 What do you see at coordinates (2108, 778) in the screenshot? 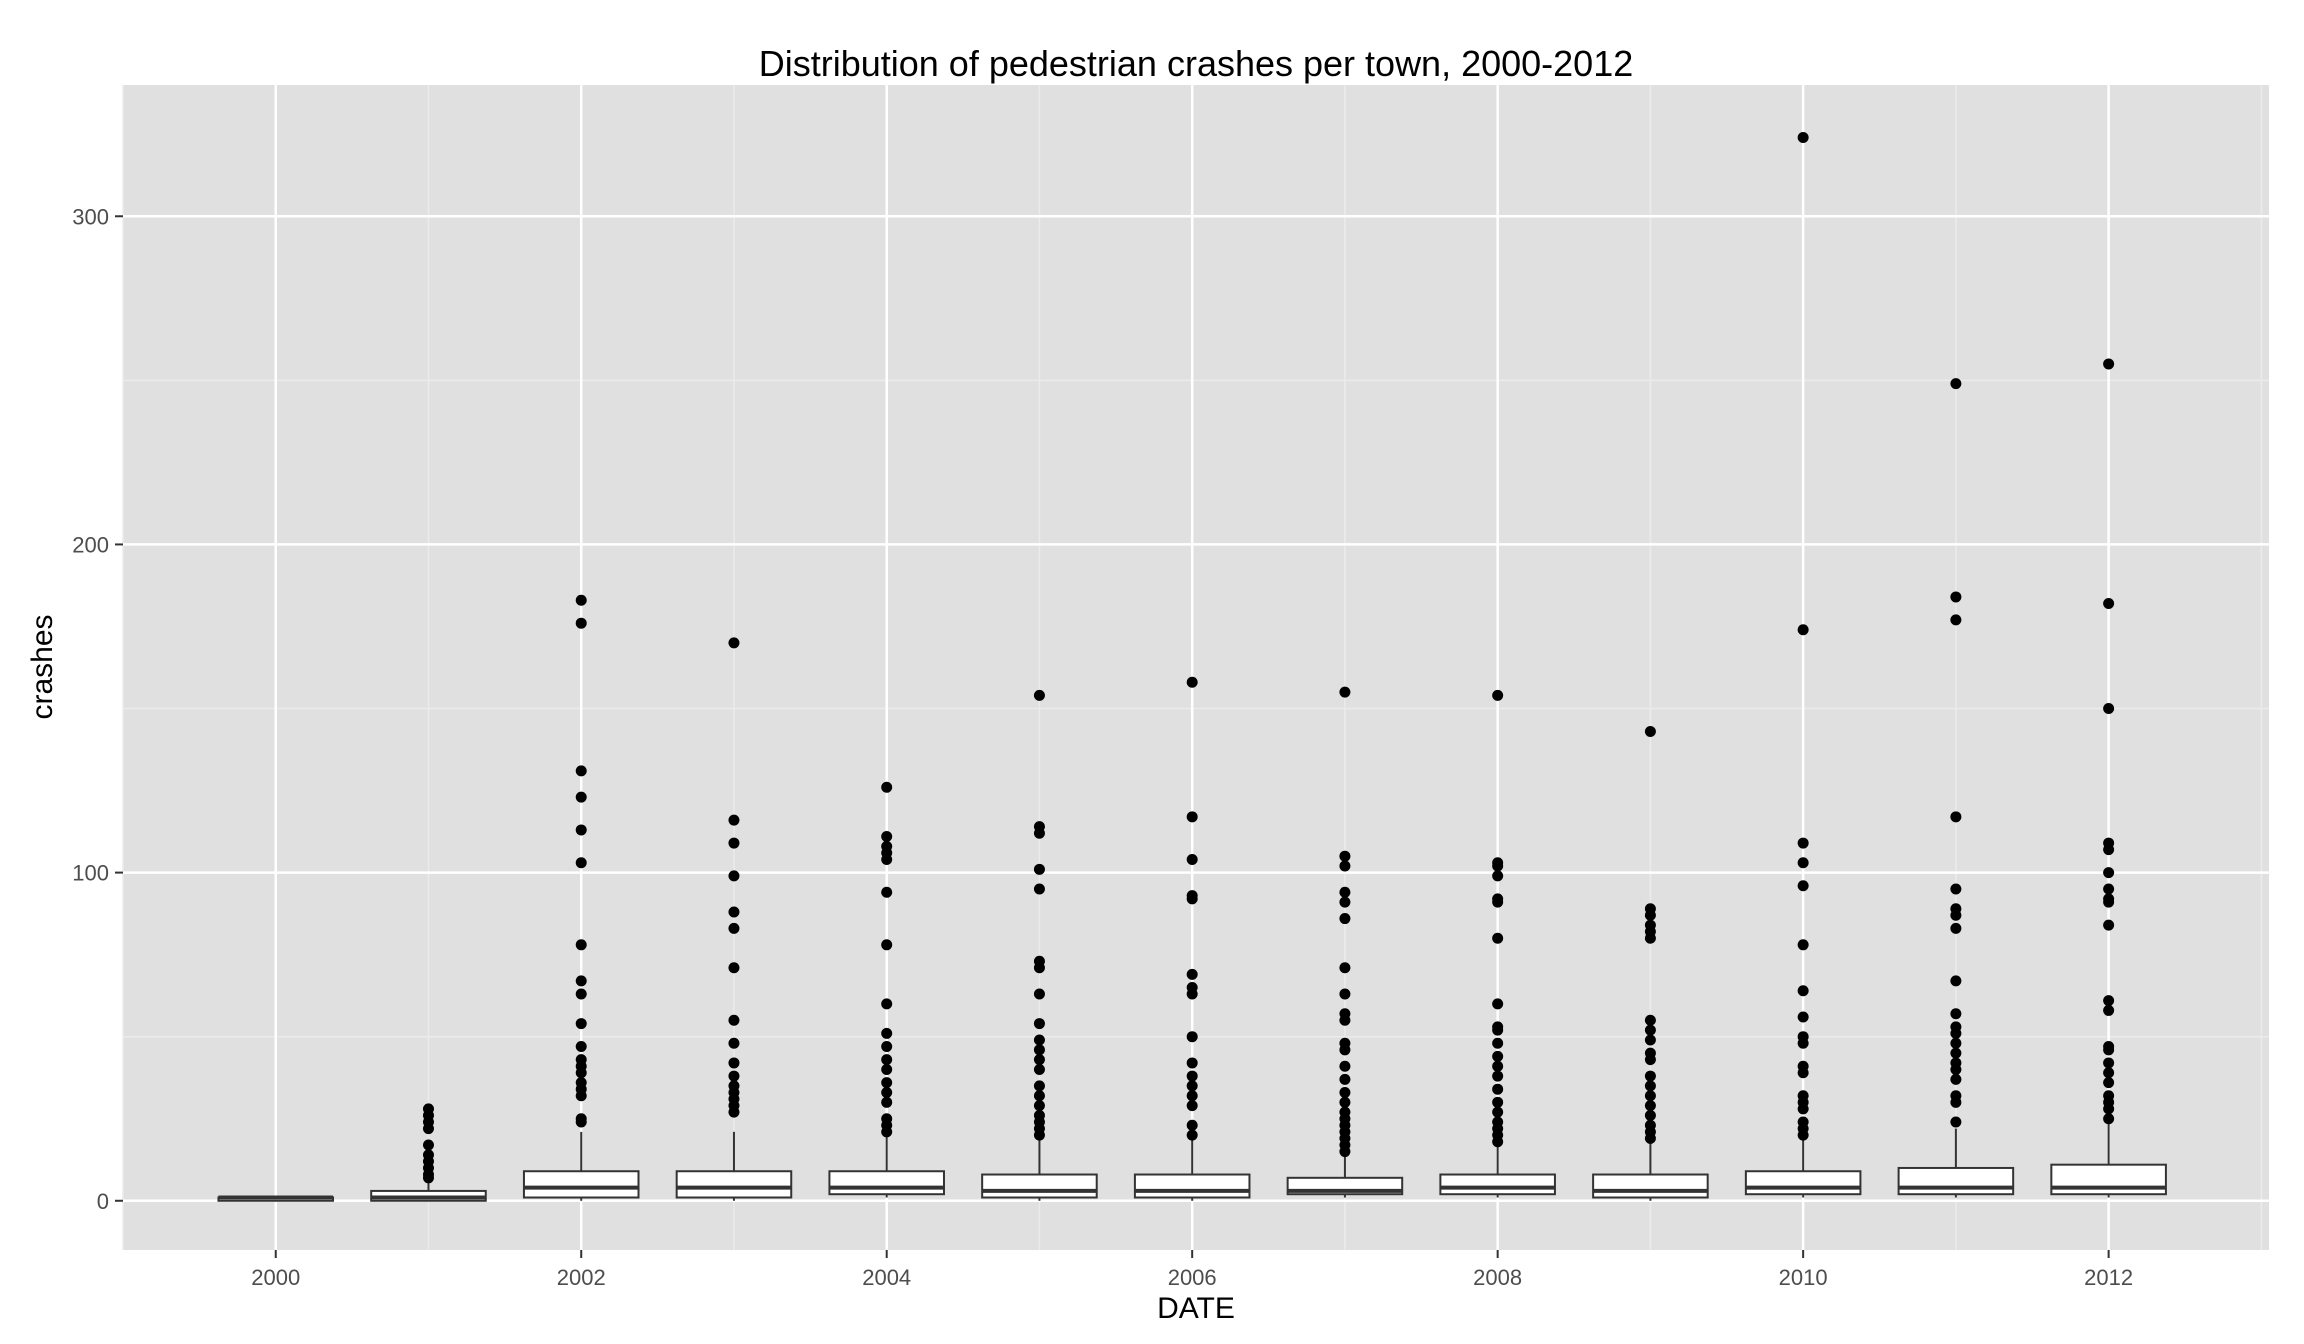
I see `box-2012` at bounding box center [2108, 778].